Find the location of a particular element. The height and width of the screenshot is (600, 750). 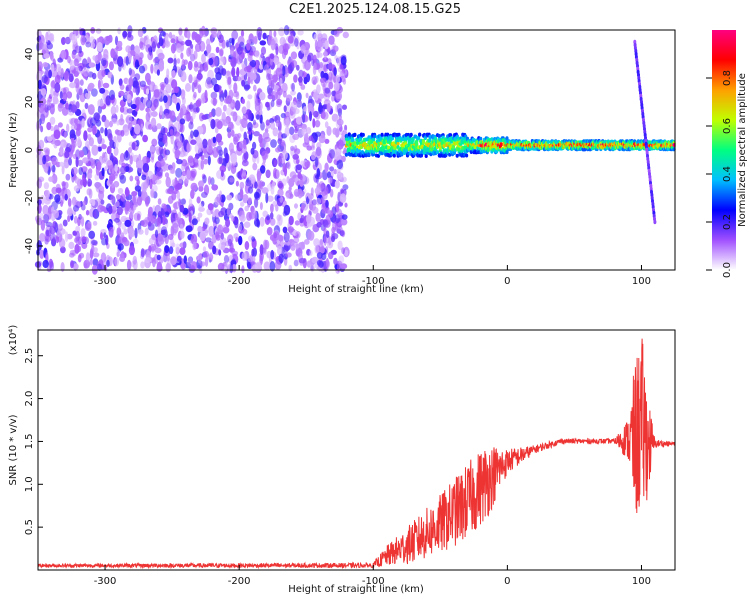

colorbar-ticks: 0.0 0.2 0.4 0.6 0.8 is located at coordinates (719, 174).